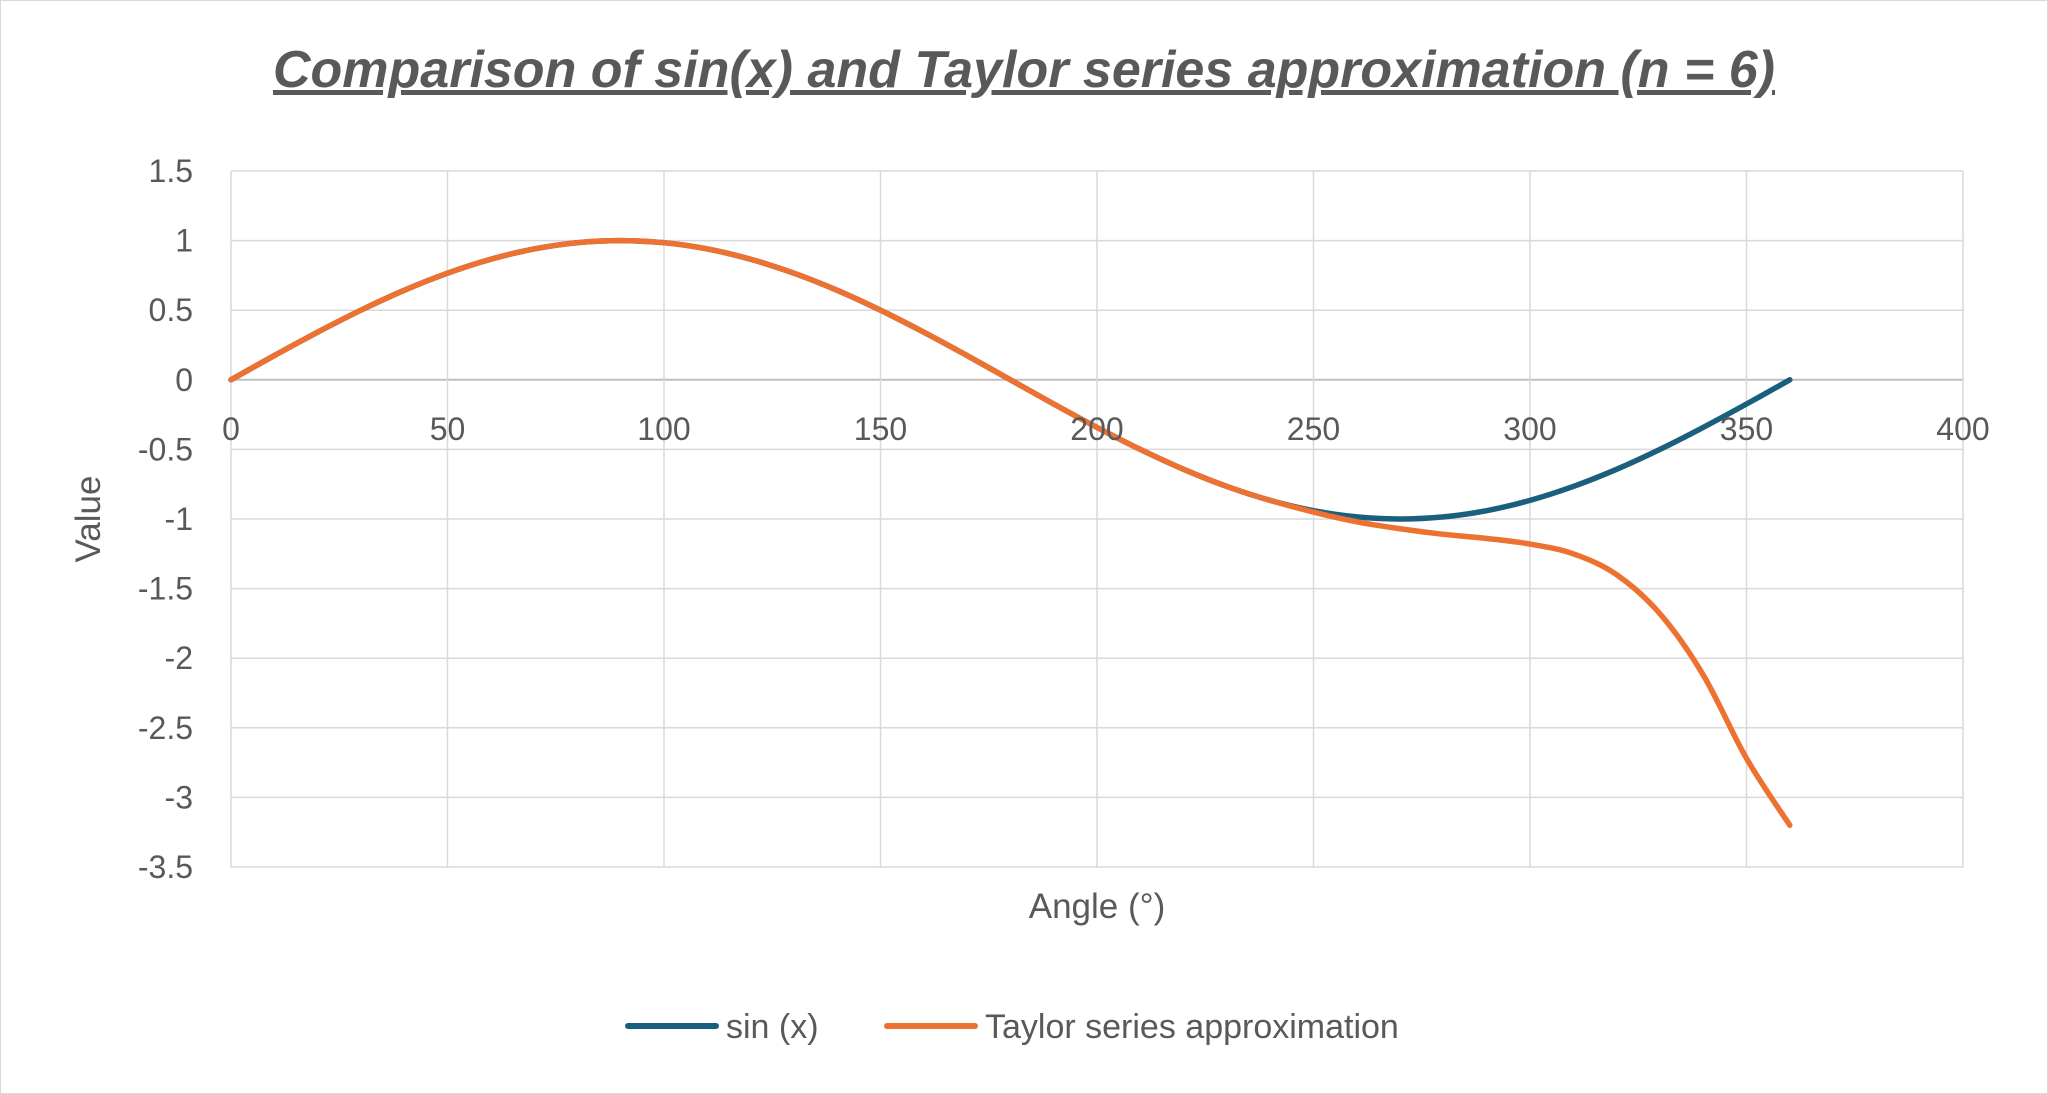 This screenshot has width=2048, height=1094. I want to click on x-tick-label: 150, so click(880, 429).